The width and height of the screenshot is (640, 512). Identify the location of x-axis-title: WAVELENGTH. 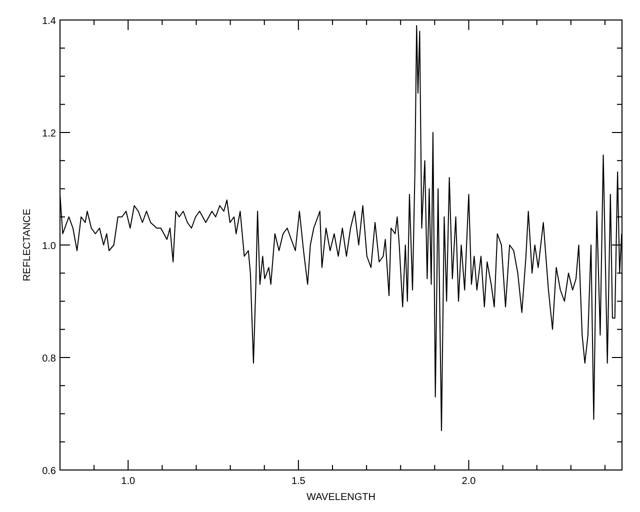
(341, 497).